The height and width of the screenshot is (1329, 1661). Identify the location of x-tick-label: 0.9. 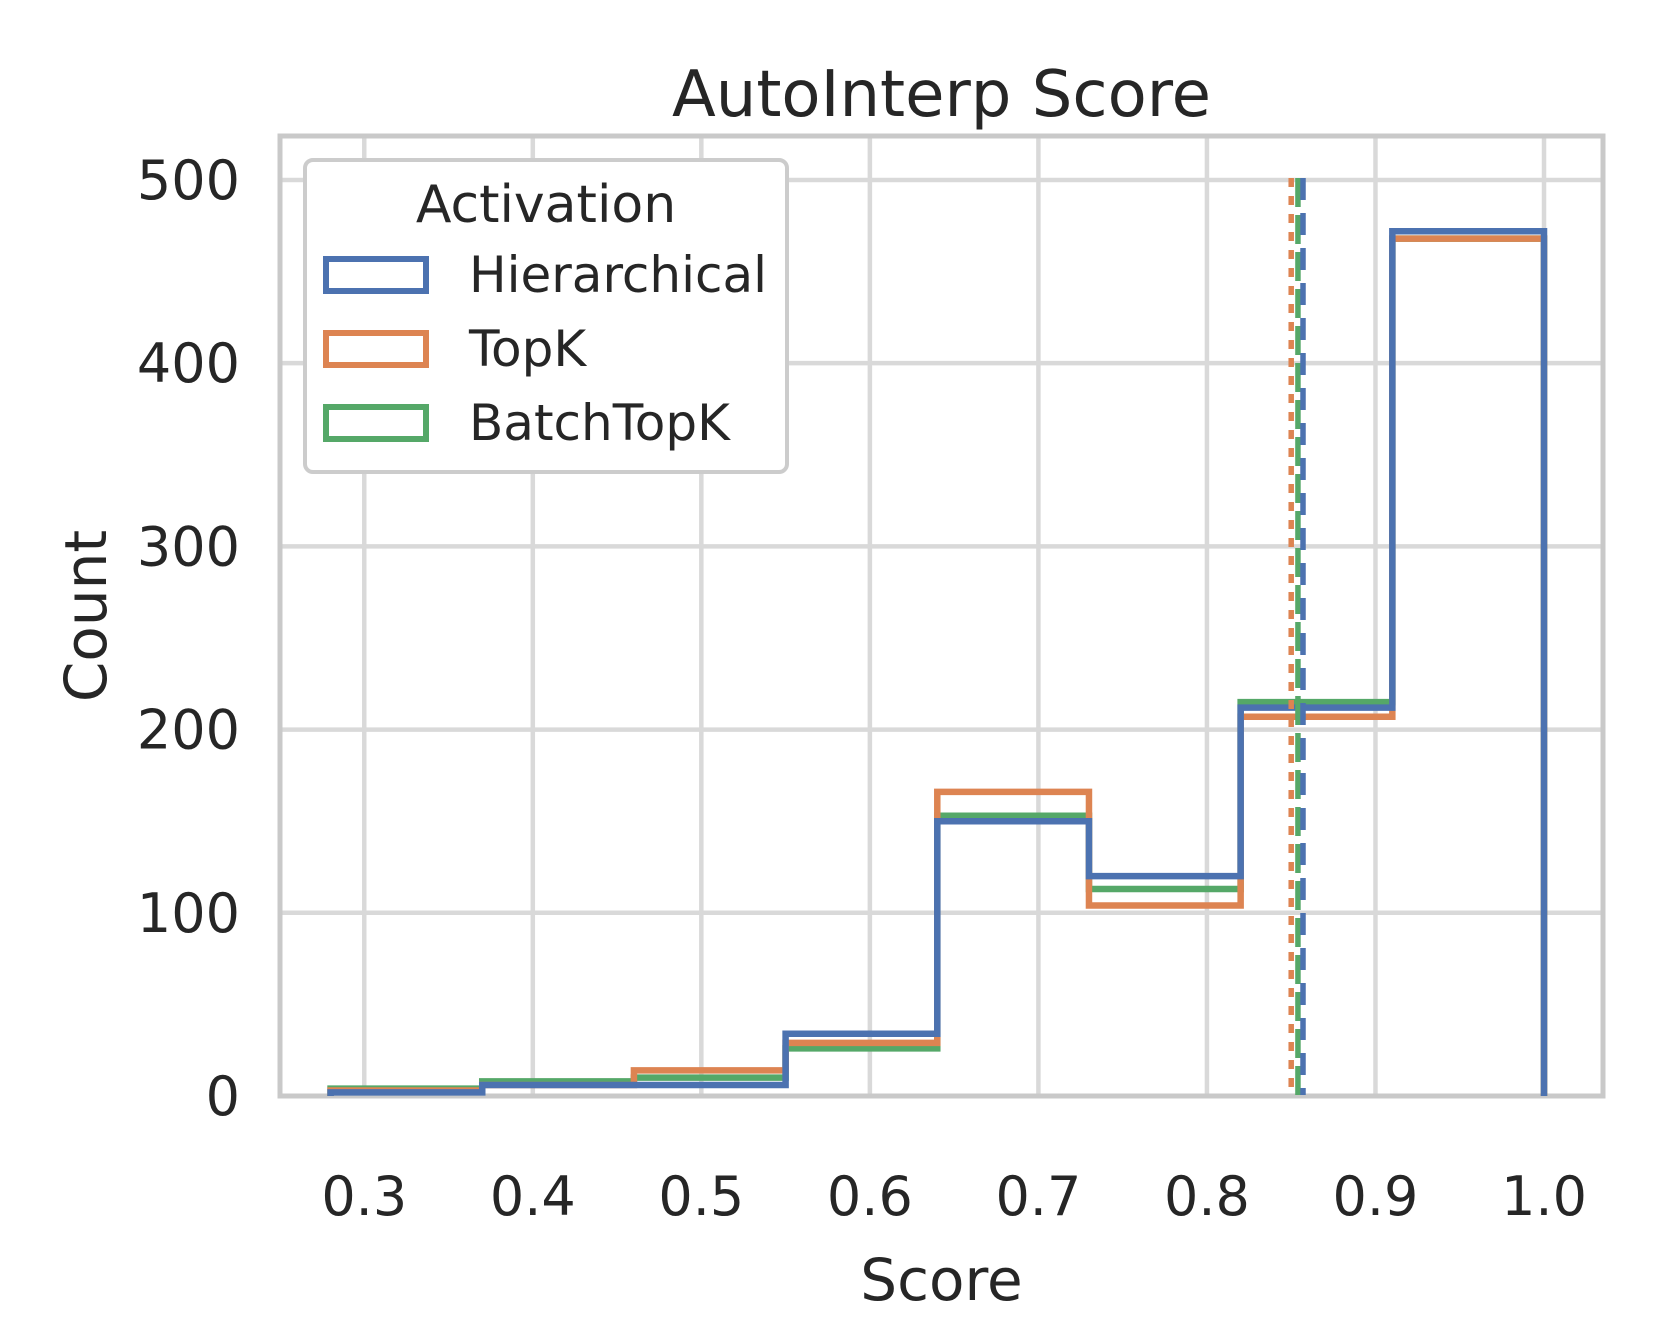
(1376, 1196).